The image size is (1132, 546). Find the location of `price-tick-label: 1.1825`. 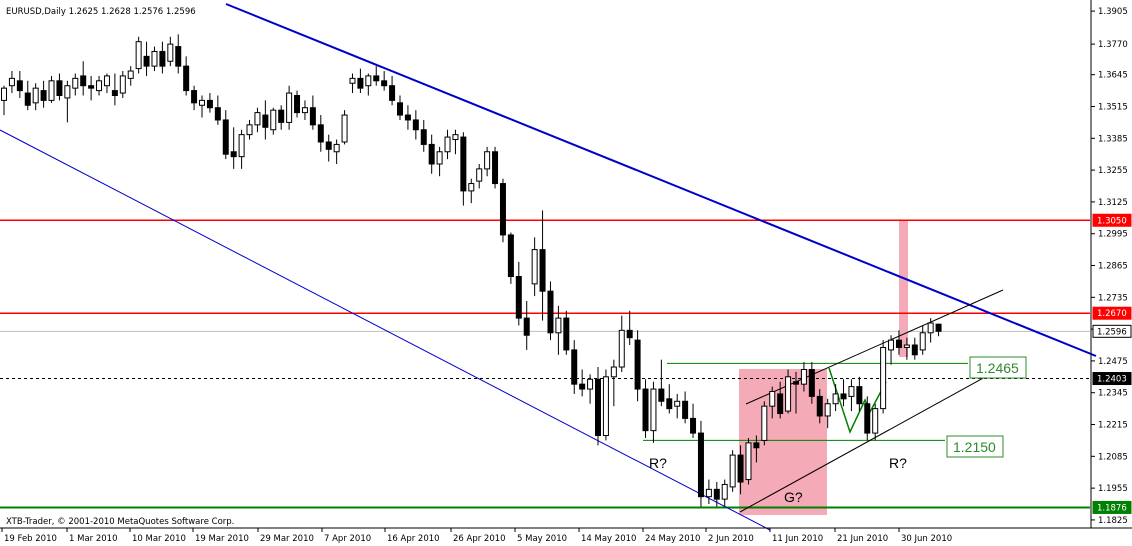

price-tick-label: 1.1825 is located at coordinates (1113, 521).